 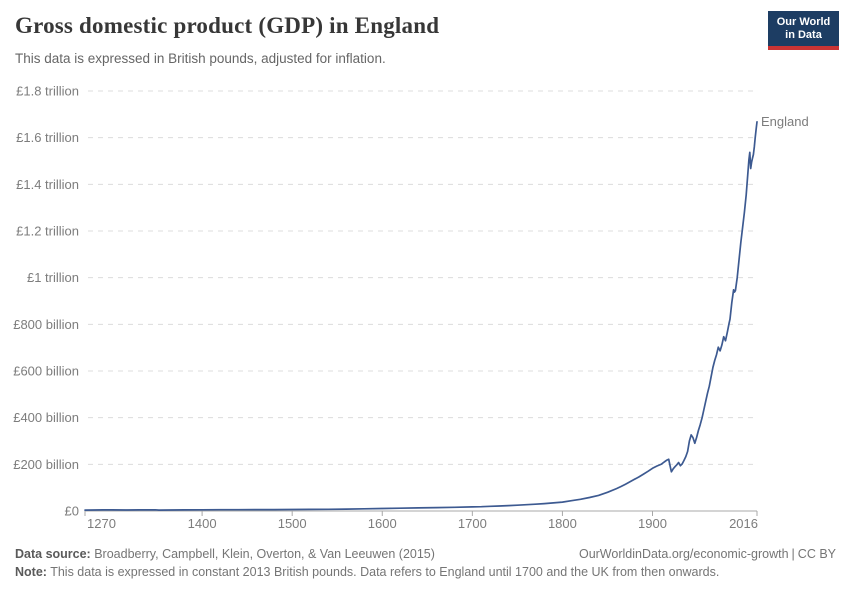 What do you see at coordinates (652, 523) in the screenshot?
I see `x-tick-label: 1900` at bounding box center [652, 523].